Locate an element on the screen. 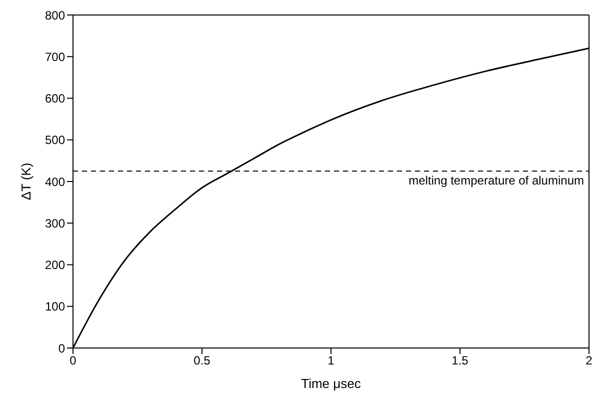 This screenshot has height=402, width=598. y-axis-title: ΔT (K) is located at coordinates (26, 181).